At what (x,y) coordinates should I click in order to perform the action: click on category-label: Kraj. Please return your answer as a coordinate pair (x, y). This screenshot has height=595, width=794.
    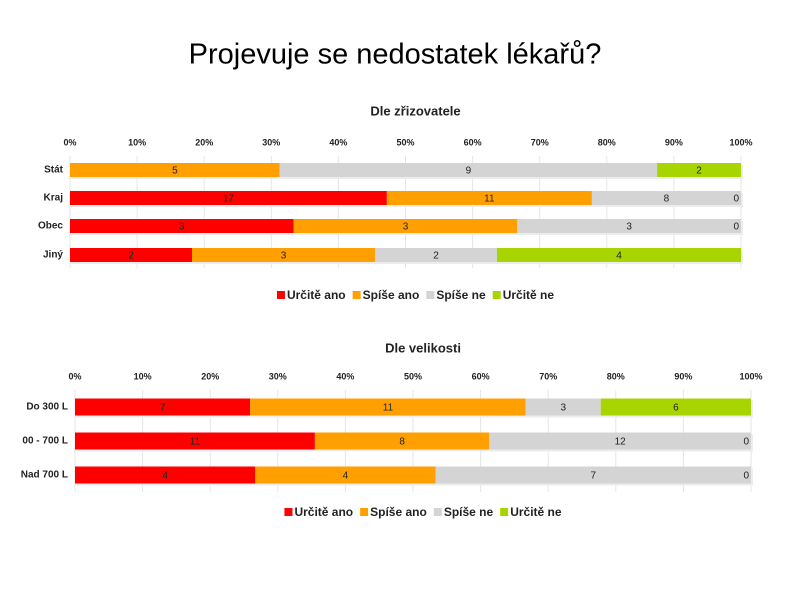
    Looking at the image, I should click on (54, 198).